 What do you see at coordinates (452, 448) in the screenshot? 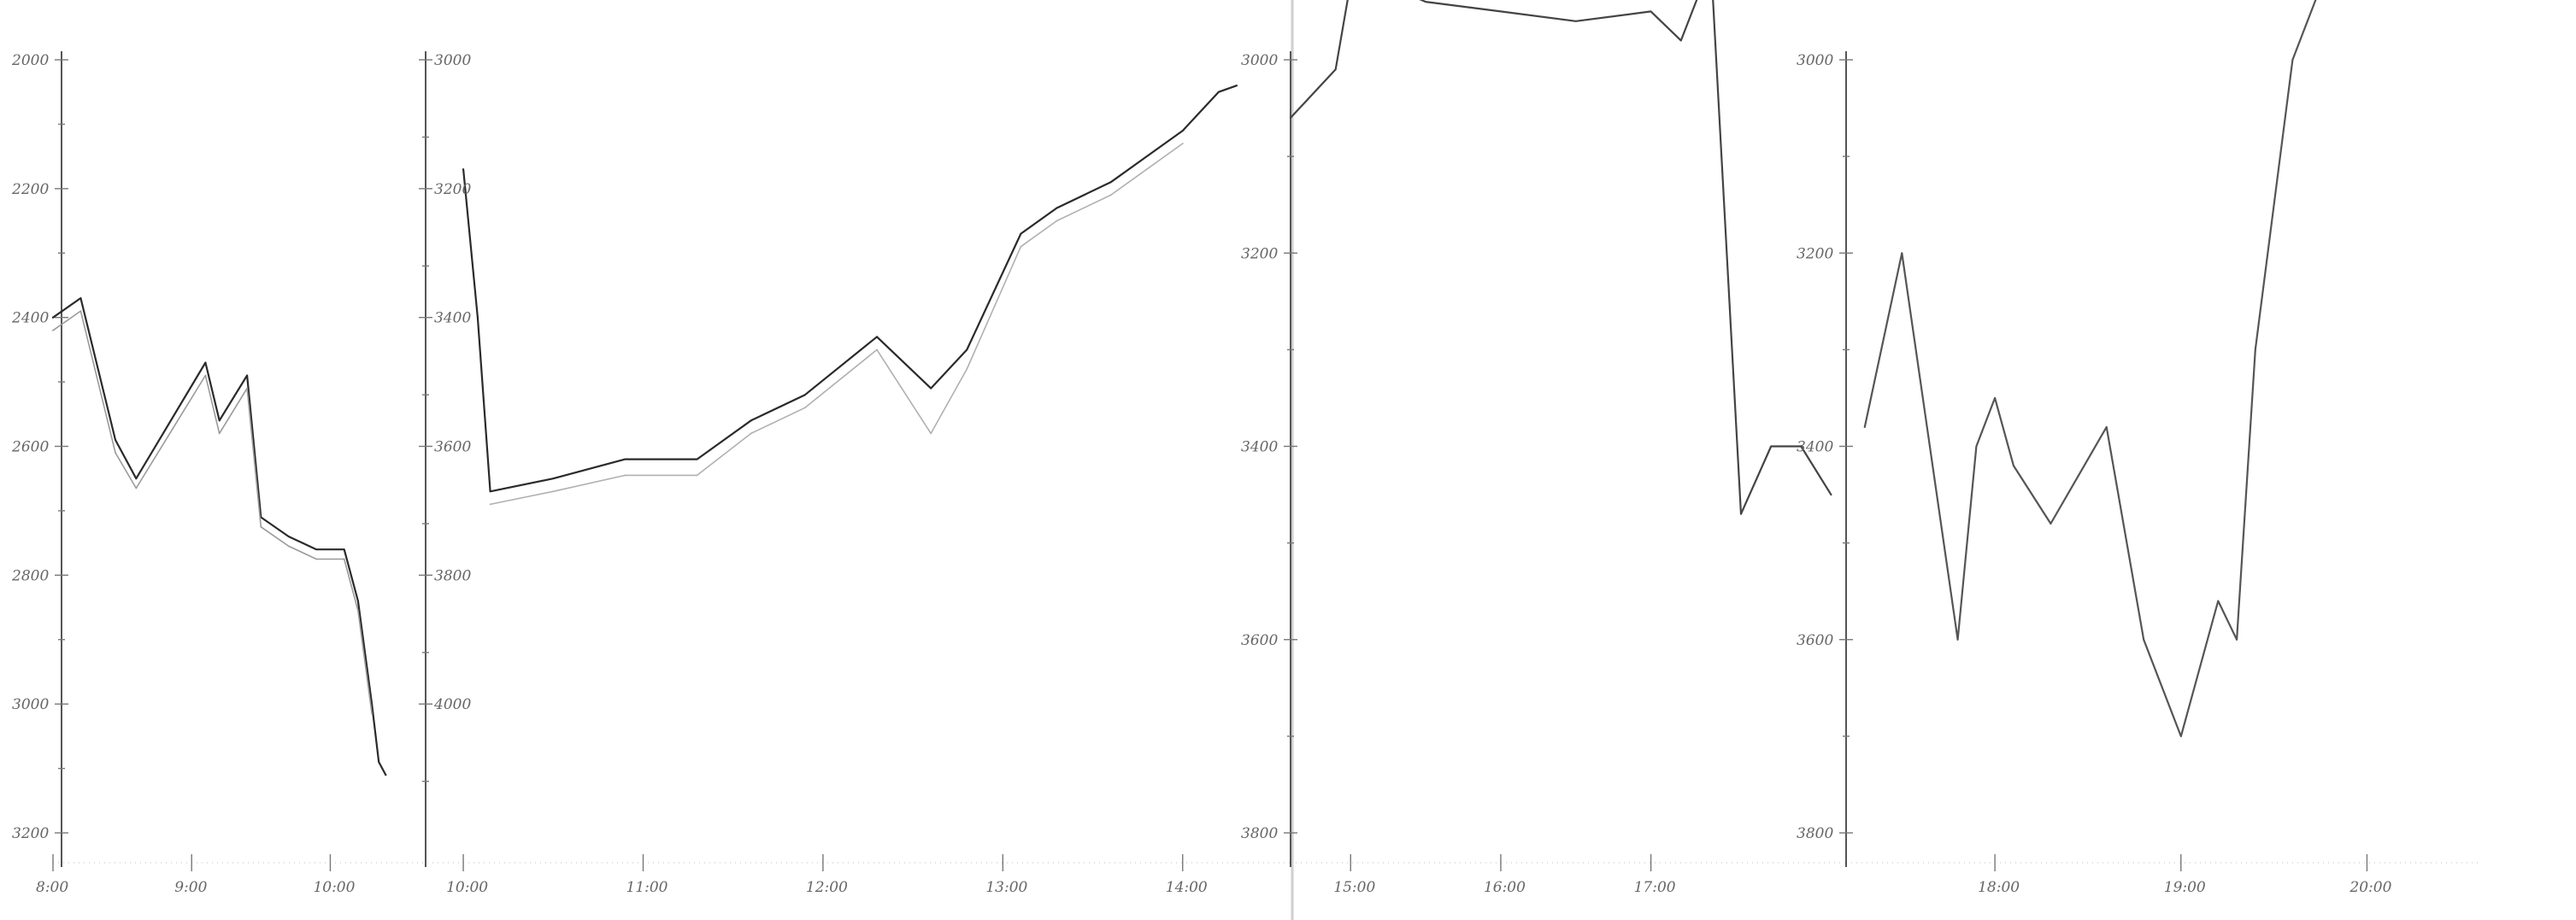
I see `y-tick-label-1-3: 3600` at bounding box center [452, 448].